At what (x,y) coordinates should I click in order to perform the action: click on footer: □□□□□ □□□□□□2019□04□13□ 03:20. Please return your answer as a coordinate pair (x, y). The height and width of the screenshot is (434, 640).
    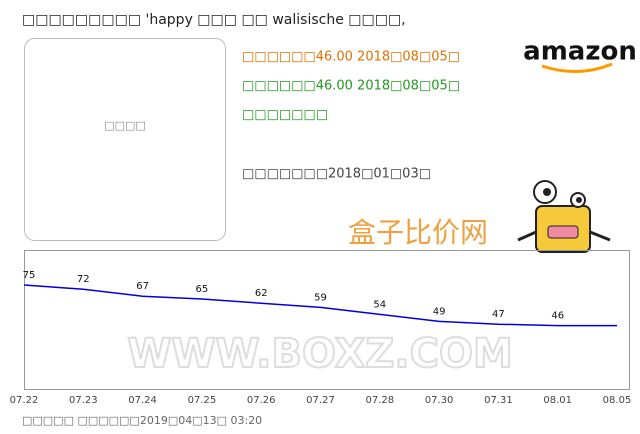
    Looking at the image, I should click on (142, 420).